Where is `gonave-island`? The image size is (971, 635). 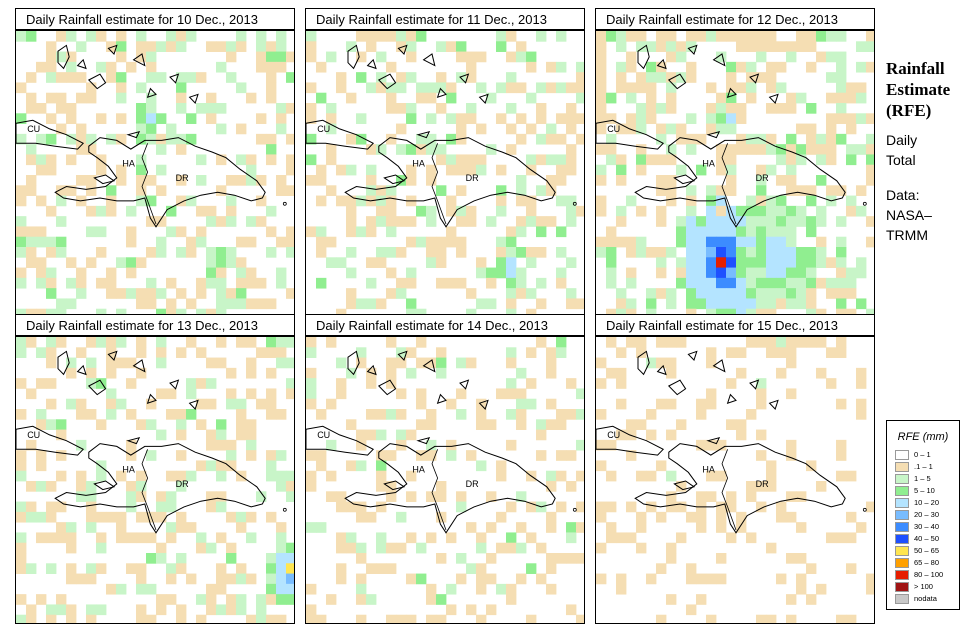
gonave-island is located at coordinates (684, 485).